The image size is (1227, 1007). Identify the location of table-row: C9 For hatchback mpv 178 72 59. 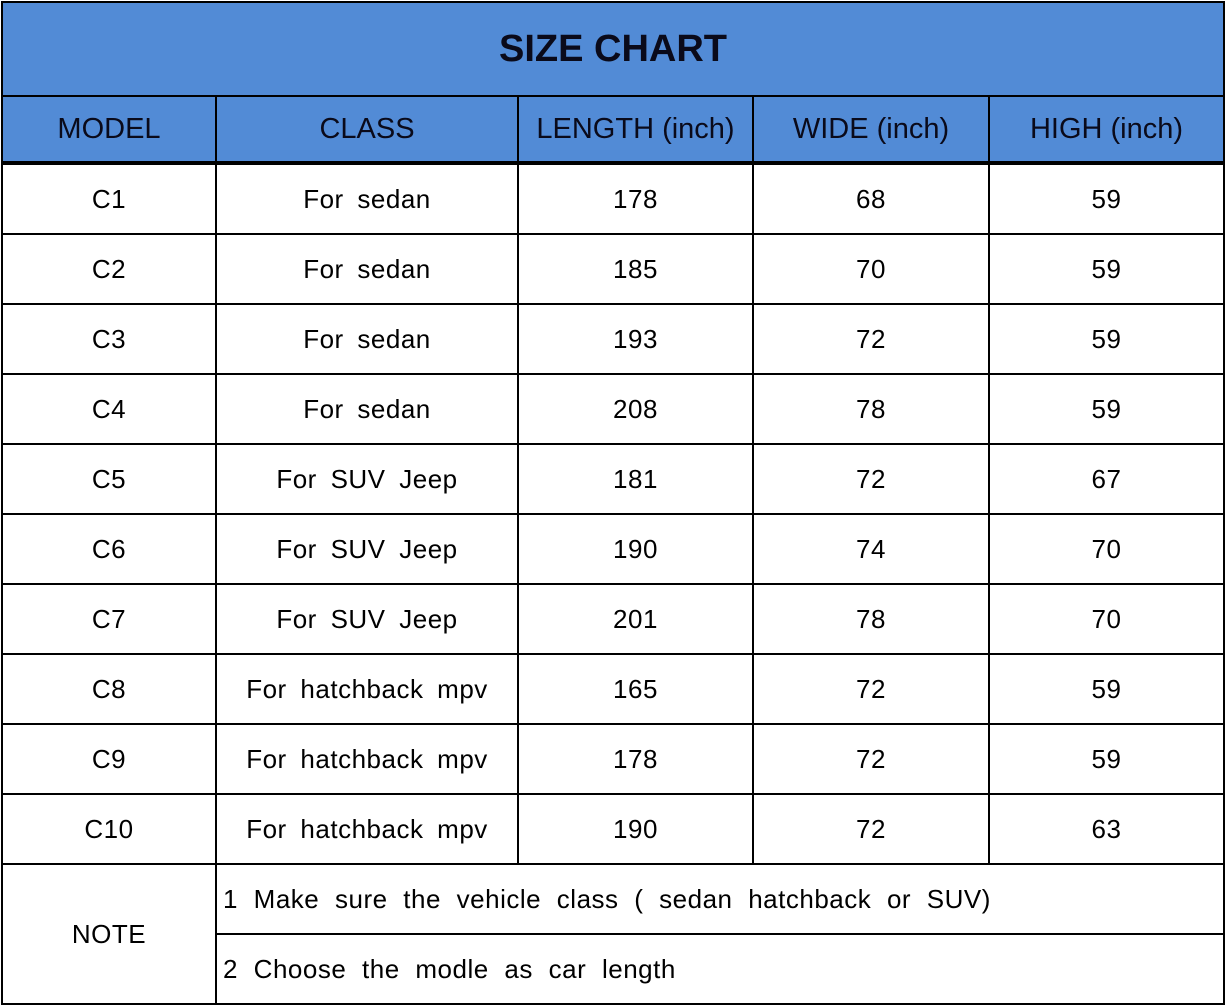
(613, 759).